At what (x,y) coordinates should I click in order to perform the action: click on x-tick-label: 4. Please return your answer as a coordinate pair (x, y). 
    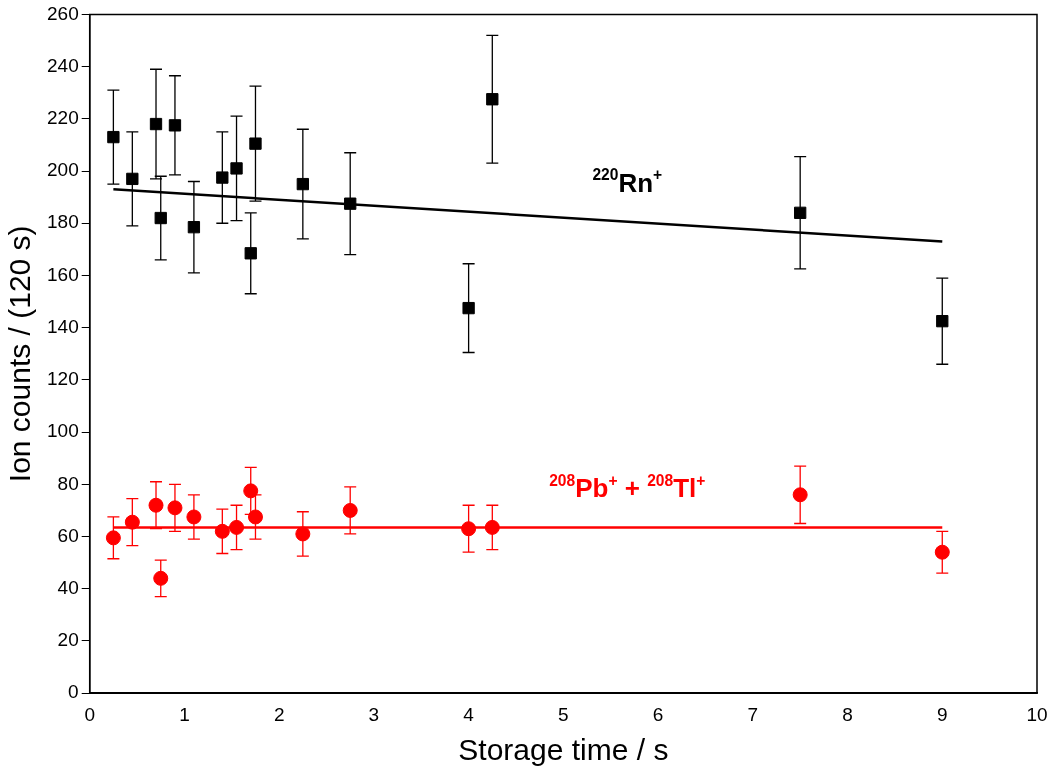
    Looking at the image, I should click on (469, 714).